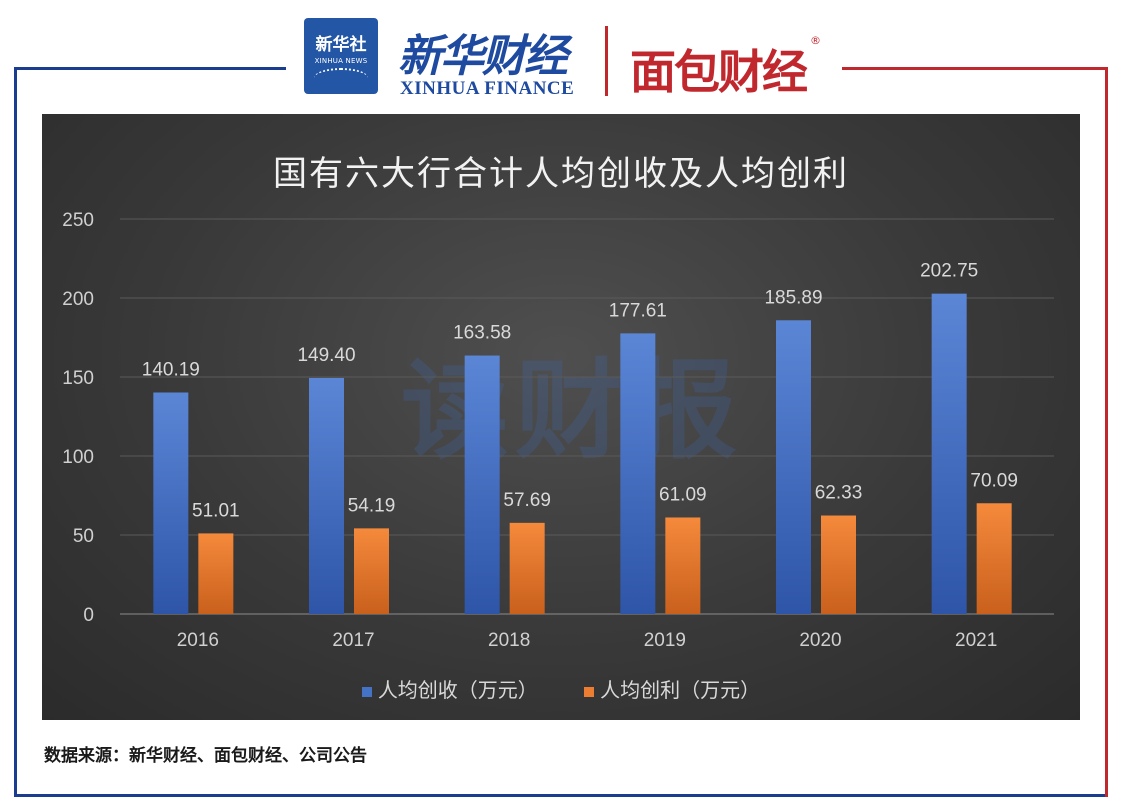  I want to click on chart-legend: 人均创收（万元） 人均创利（万元）, so click(561, 688).